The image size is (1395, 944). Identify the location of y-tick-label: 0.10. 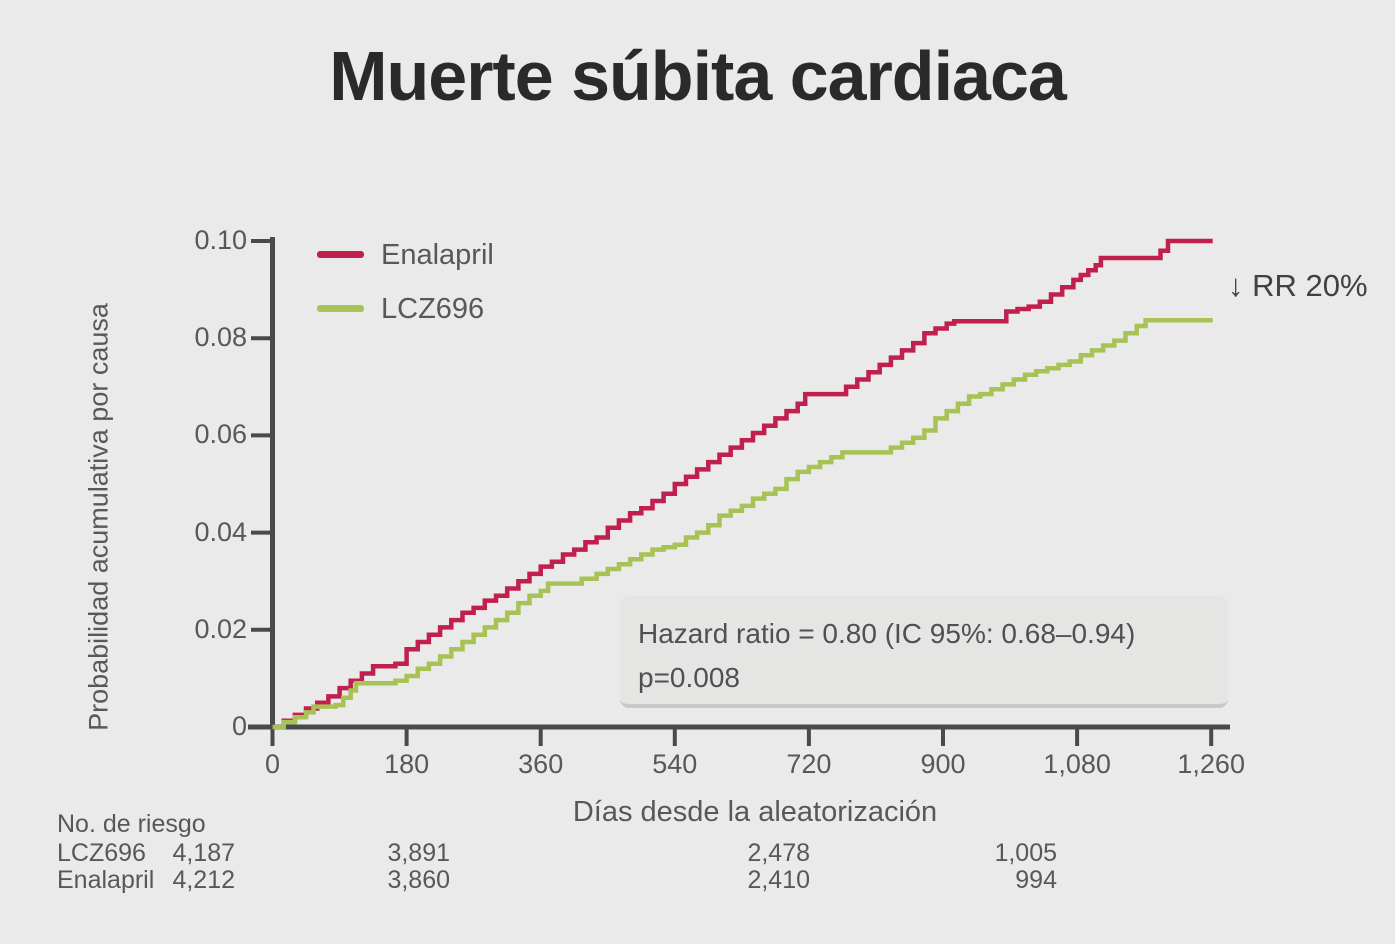
(220, 240).